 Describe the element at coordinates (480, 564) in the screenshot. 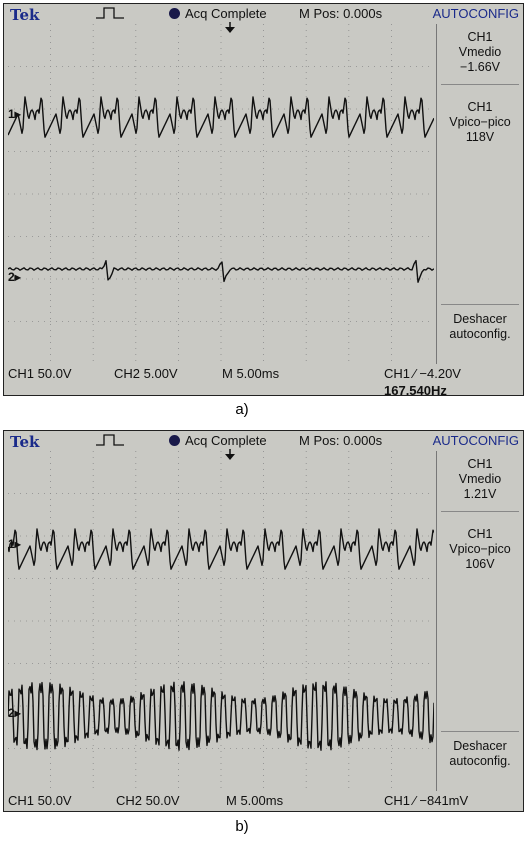

I see `vpp-value: 106V` at that location.